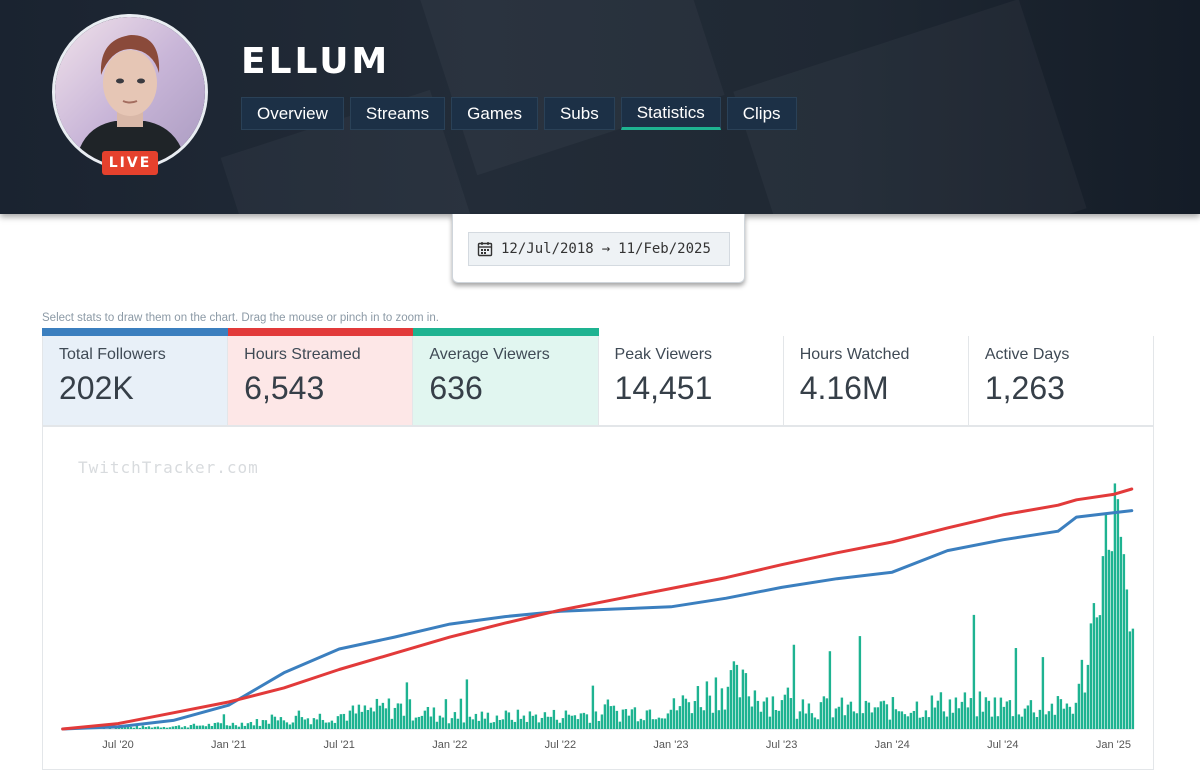  Describe the element at coordinates (670, 113) in the screenshot. I see `tab-statistics: Statistics` at that location.